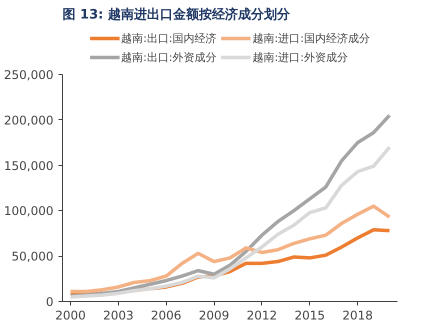 The width and height of the screenshot is (423, 332). What do you see at coordinates (29, 165) in the screenshot?
I see `y-tick-label: 150,000` at bounding box center [29, 165].